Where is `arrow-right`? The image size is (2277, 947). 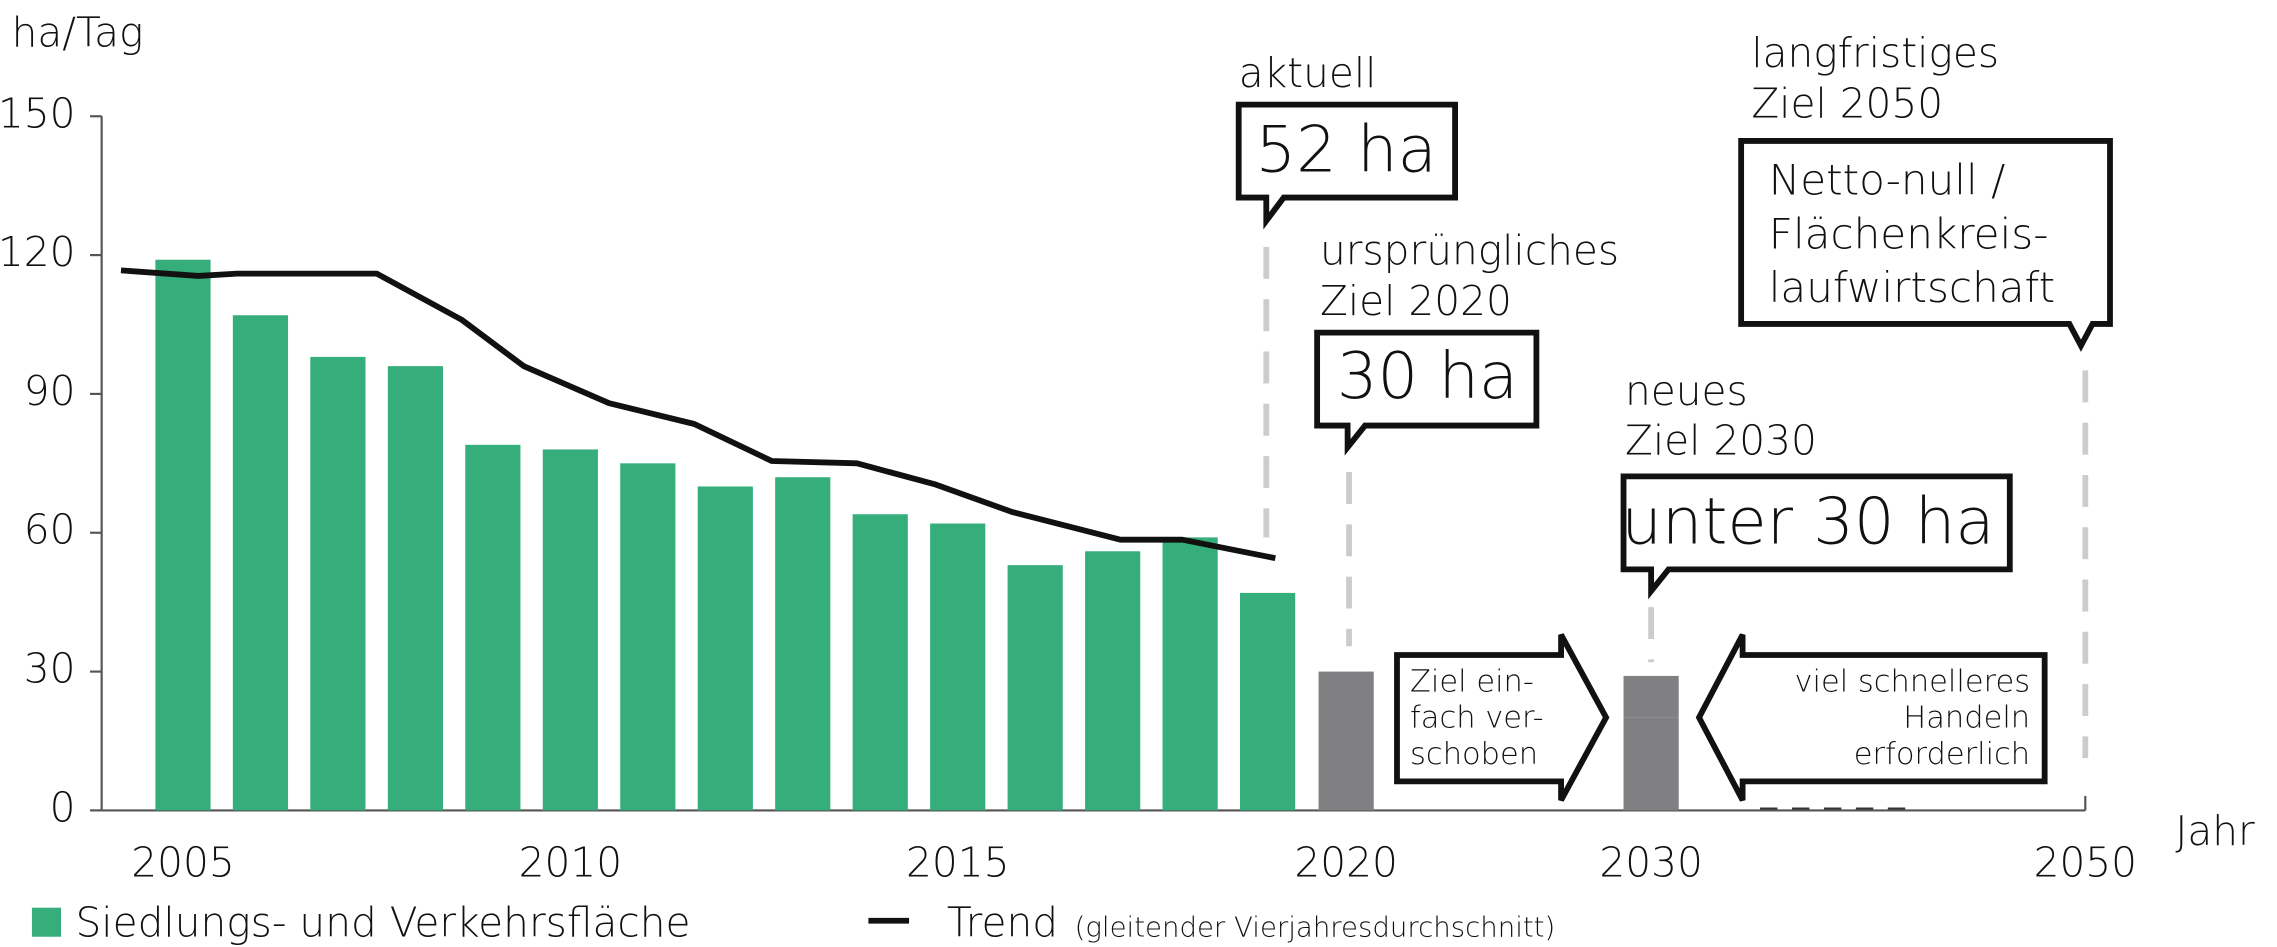
arrow-right is located at coordinates (1502, 717).